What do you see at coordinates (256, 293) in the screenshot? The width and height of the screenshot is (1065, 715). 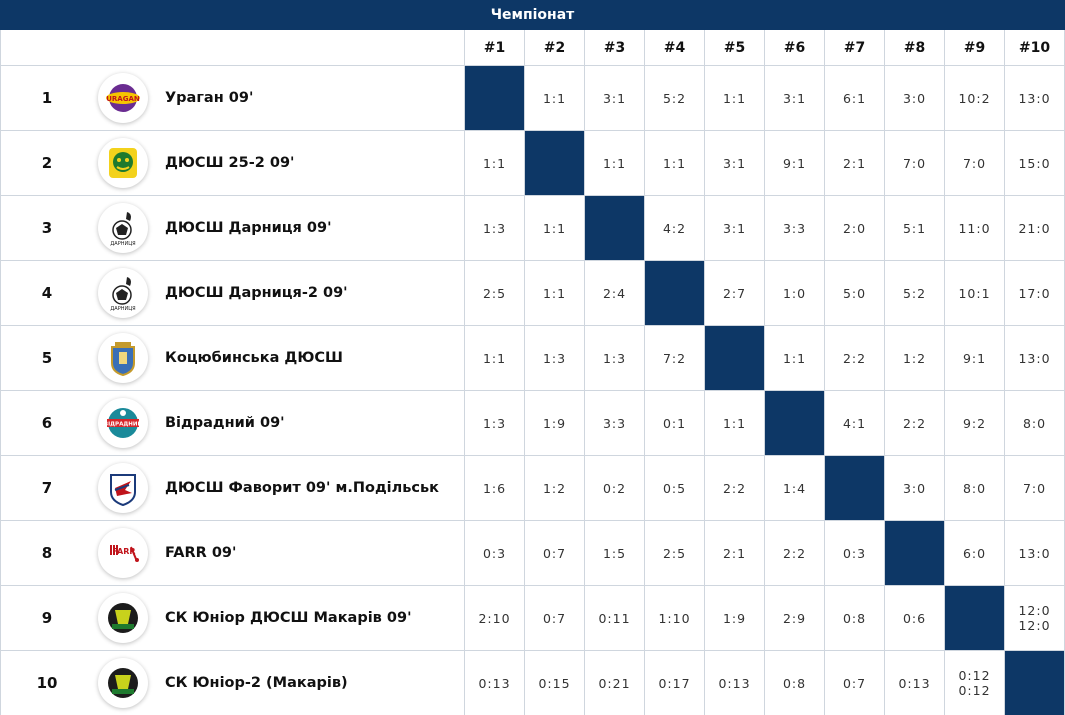 I see `team-name: ДЮСШ Дарниця-2 09'` at bounding box center [256, 293].